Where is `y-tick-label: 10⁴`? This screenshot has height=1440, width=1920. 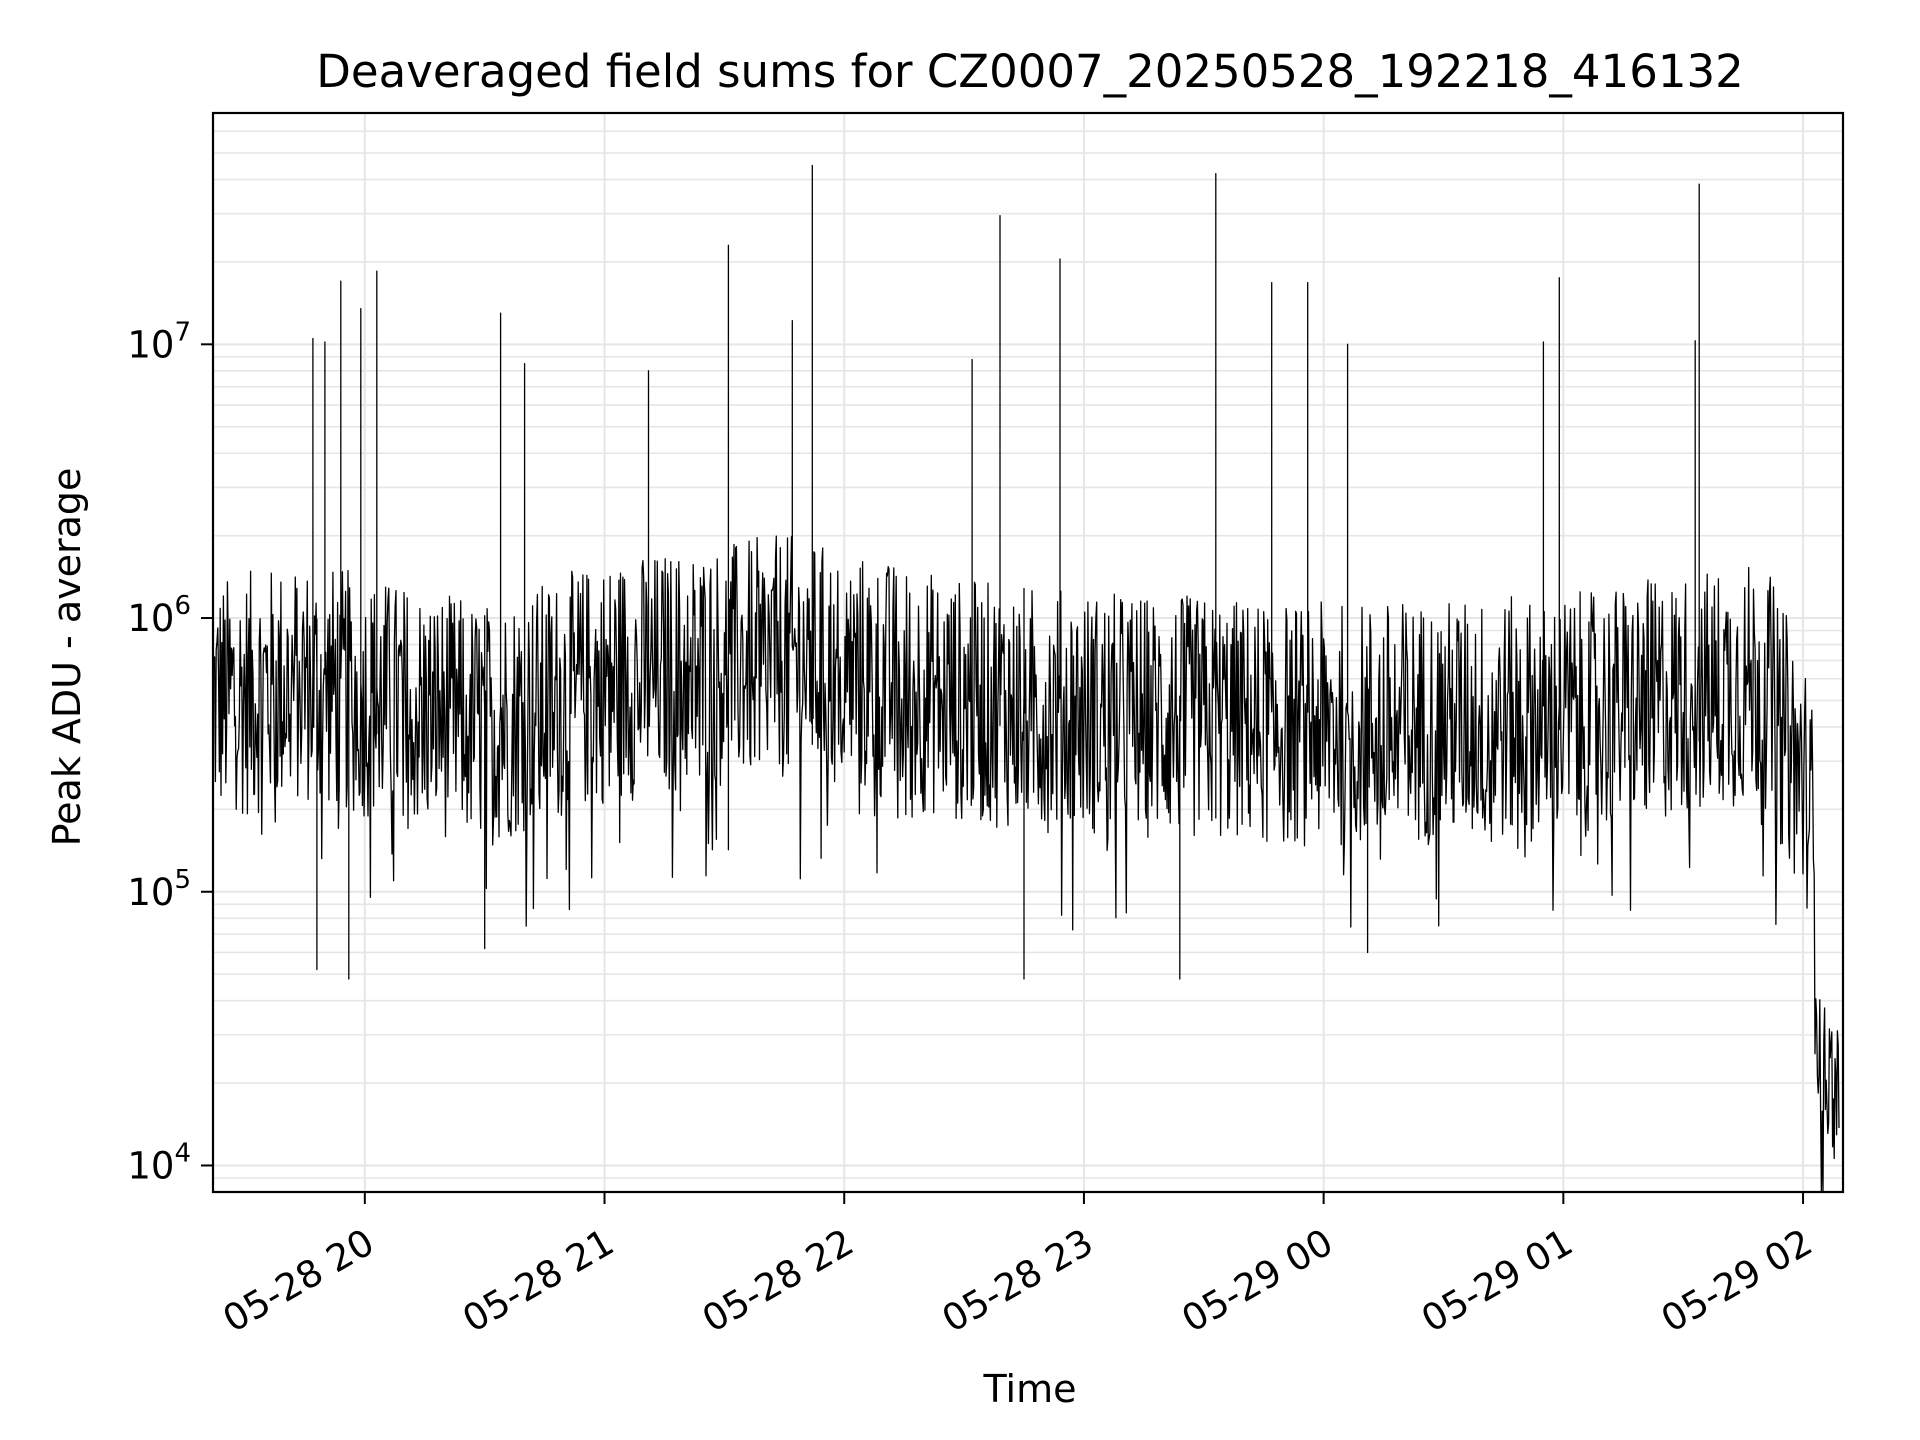
y-tick-label: 10⁴ is located at coordinates (159, 1162).